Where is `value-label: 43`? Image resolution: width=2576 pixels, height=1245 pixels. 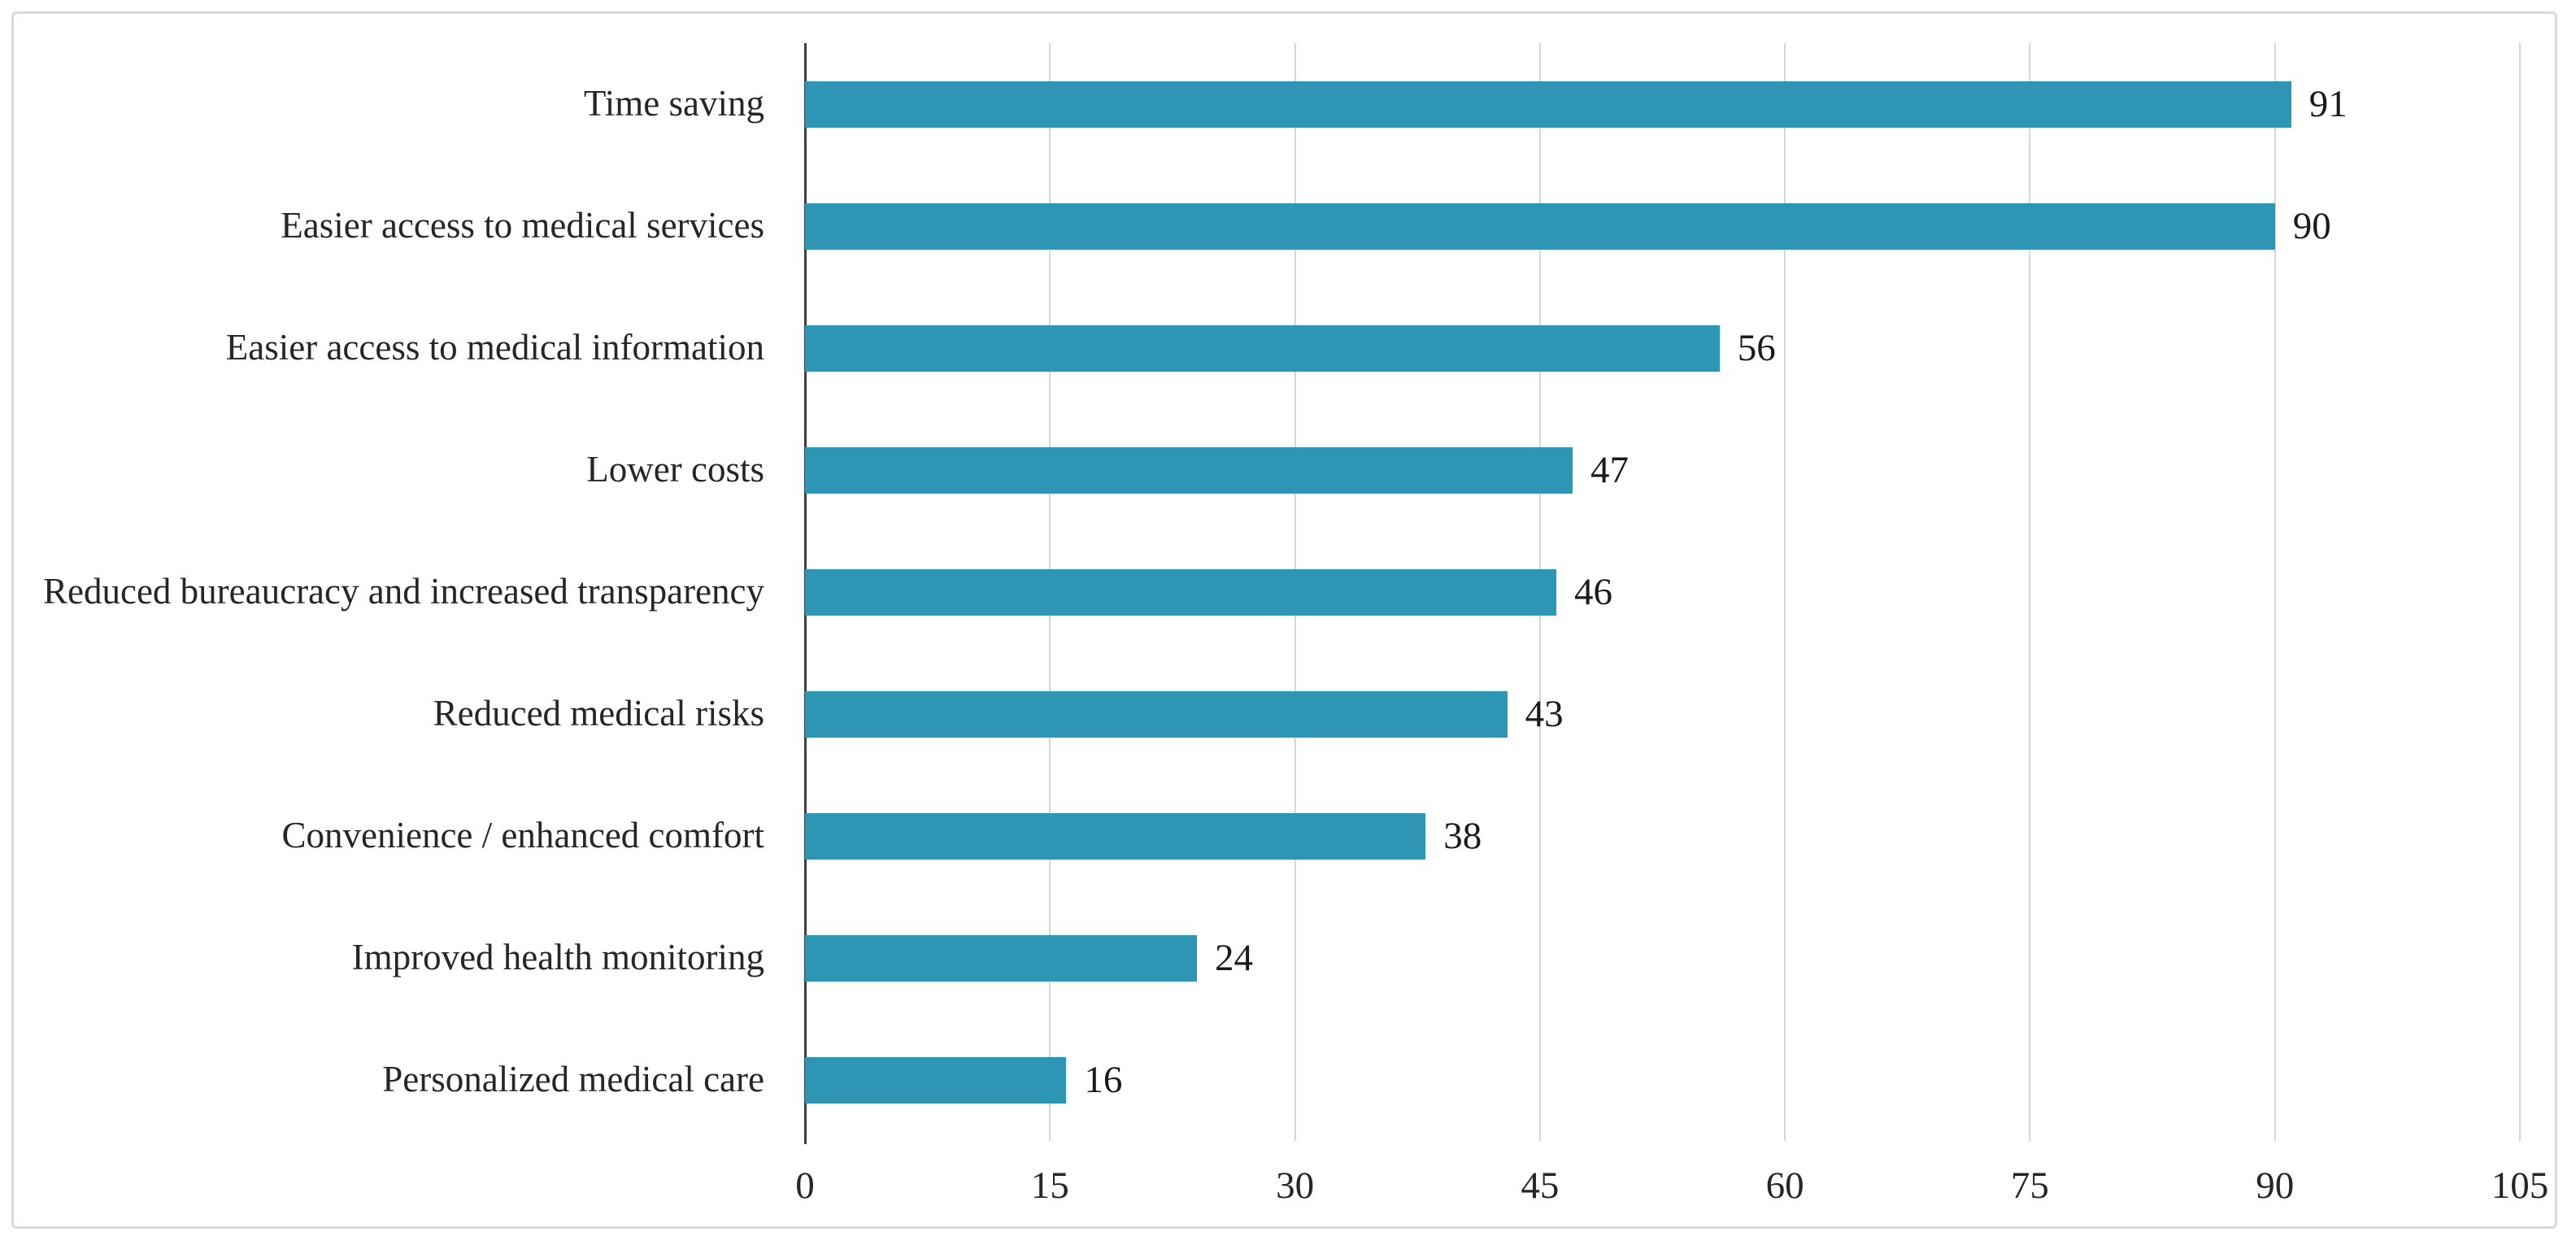
value-label: 43 is located at coordinates (1545, 714).